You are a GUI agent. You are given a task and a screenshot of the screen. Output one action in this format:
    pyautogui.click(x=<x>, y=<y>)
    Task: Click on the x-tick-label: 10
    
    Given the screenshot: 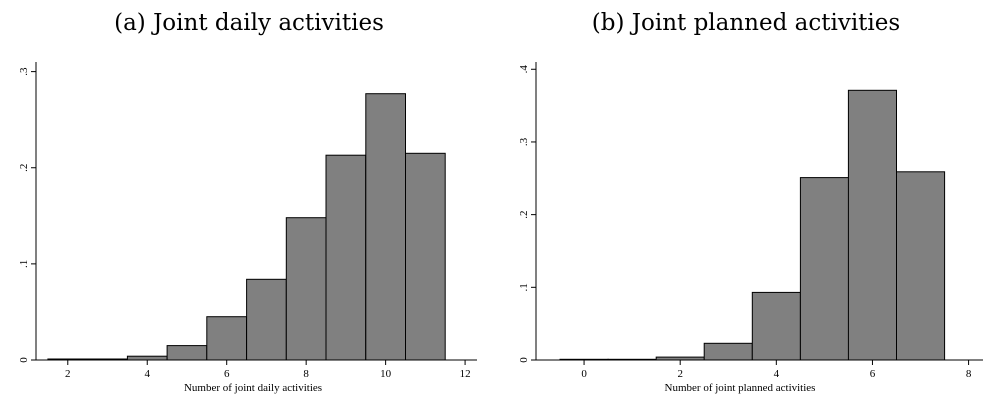 What is the action you would take?
    pyautogui.click(x=386, y=374)
    